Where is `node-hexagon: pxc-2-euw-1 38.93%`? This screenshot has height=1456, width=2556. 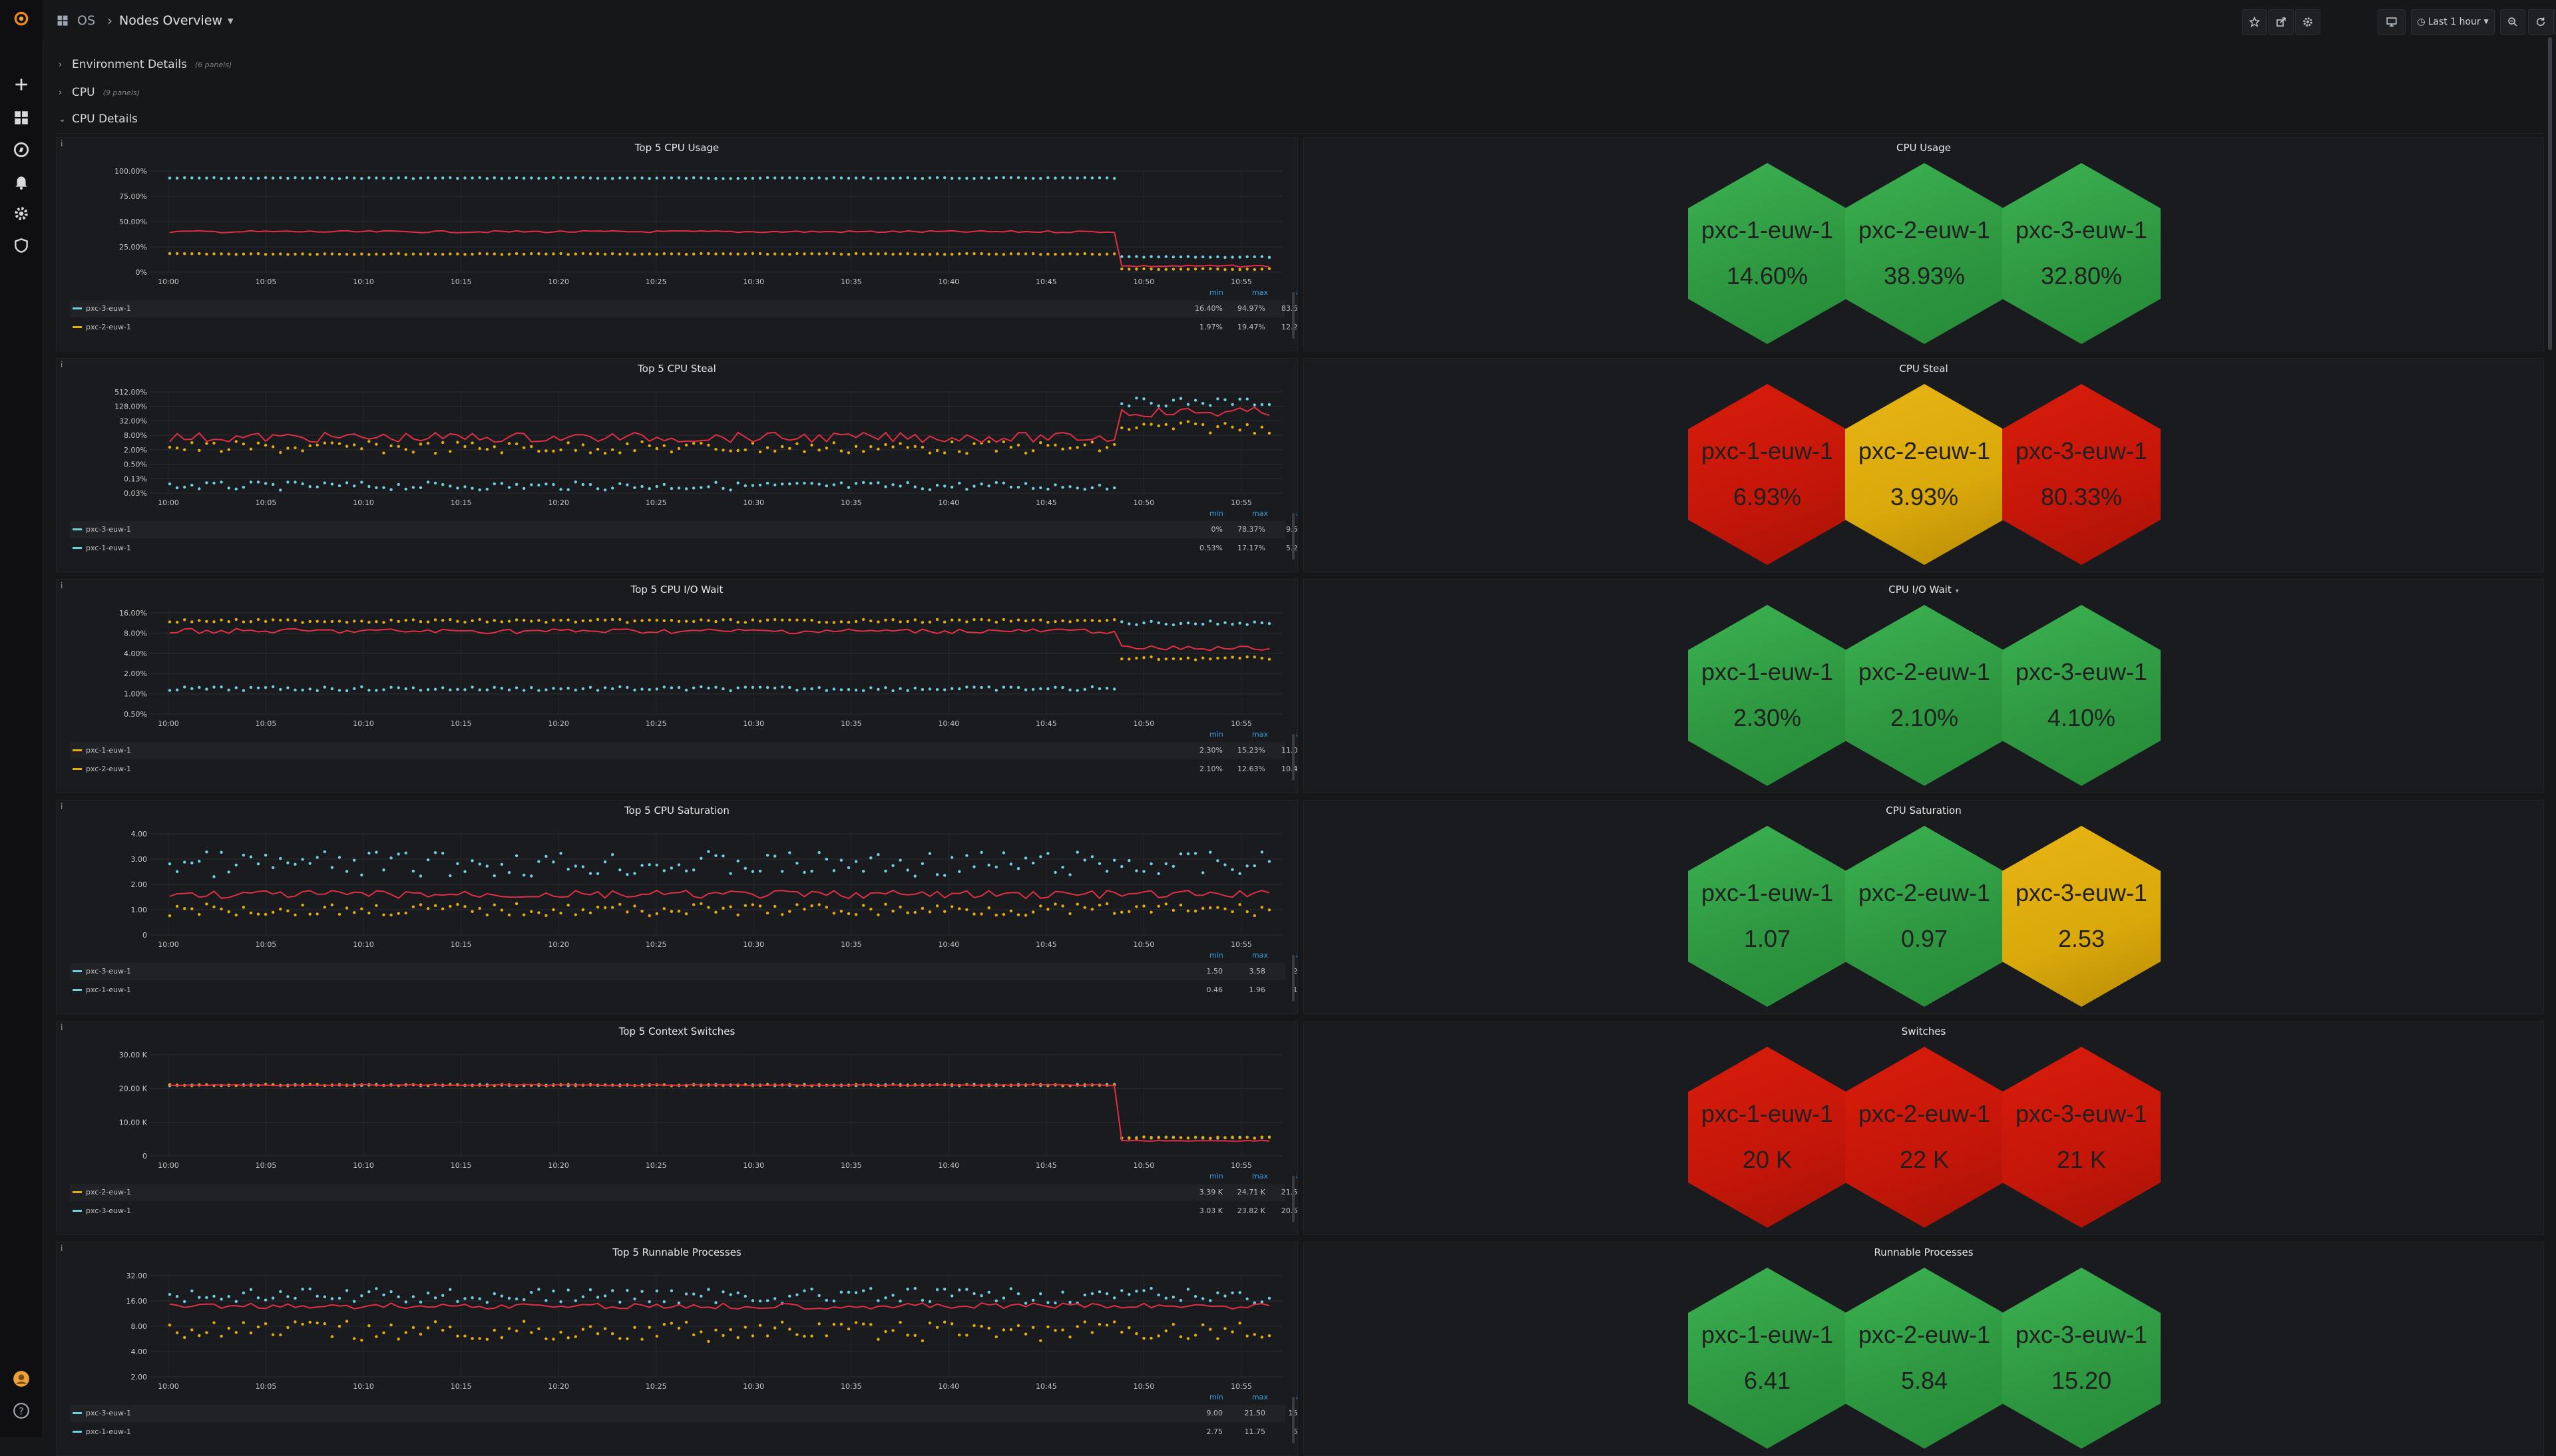 node-hexagon: pxc-2-euw-1 38.93% is located at coordinates (1924, 253).